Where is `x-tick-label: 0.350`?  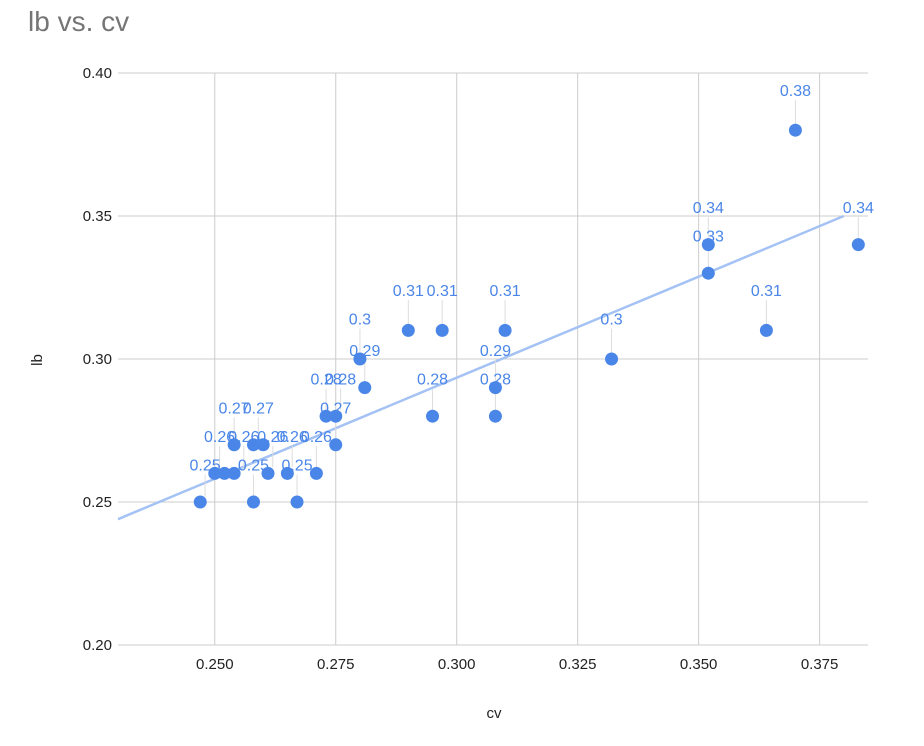
x-tick-label: 0.350 is located at coordinates (699, 664).